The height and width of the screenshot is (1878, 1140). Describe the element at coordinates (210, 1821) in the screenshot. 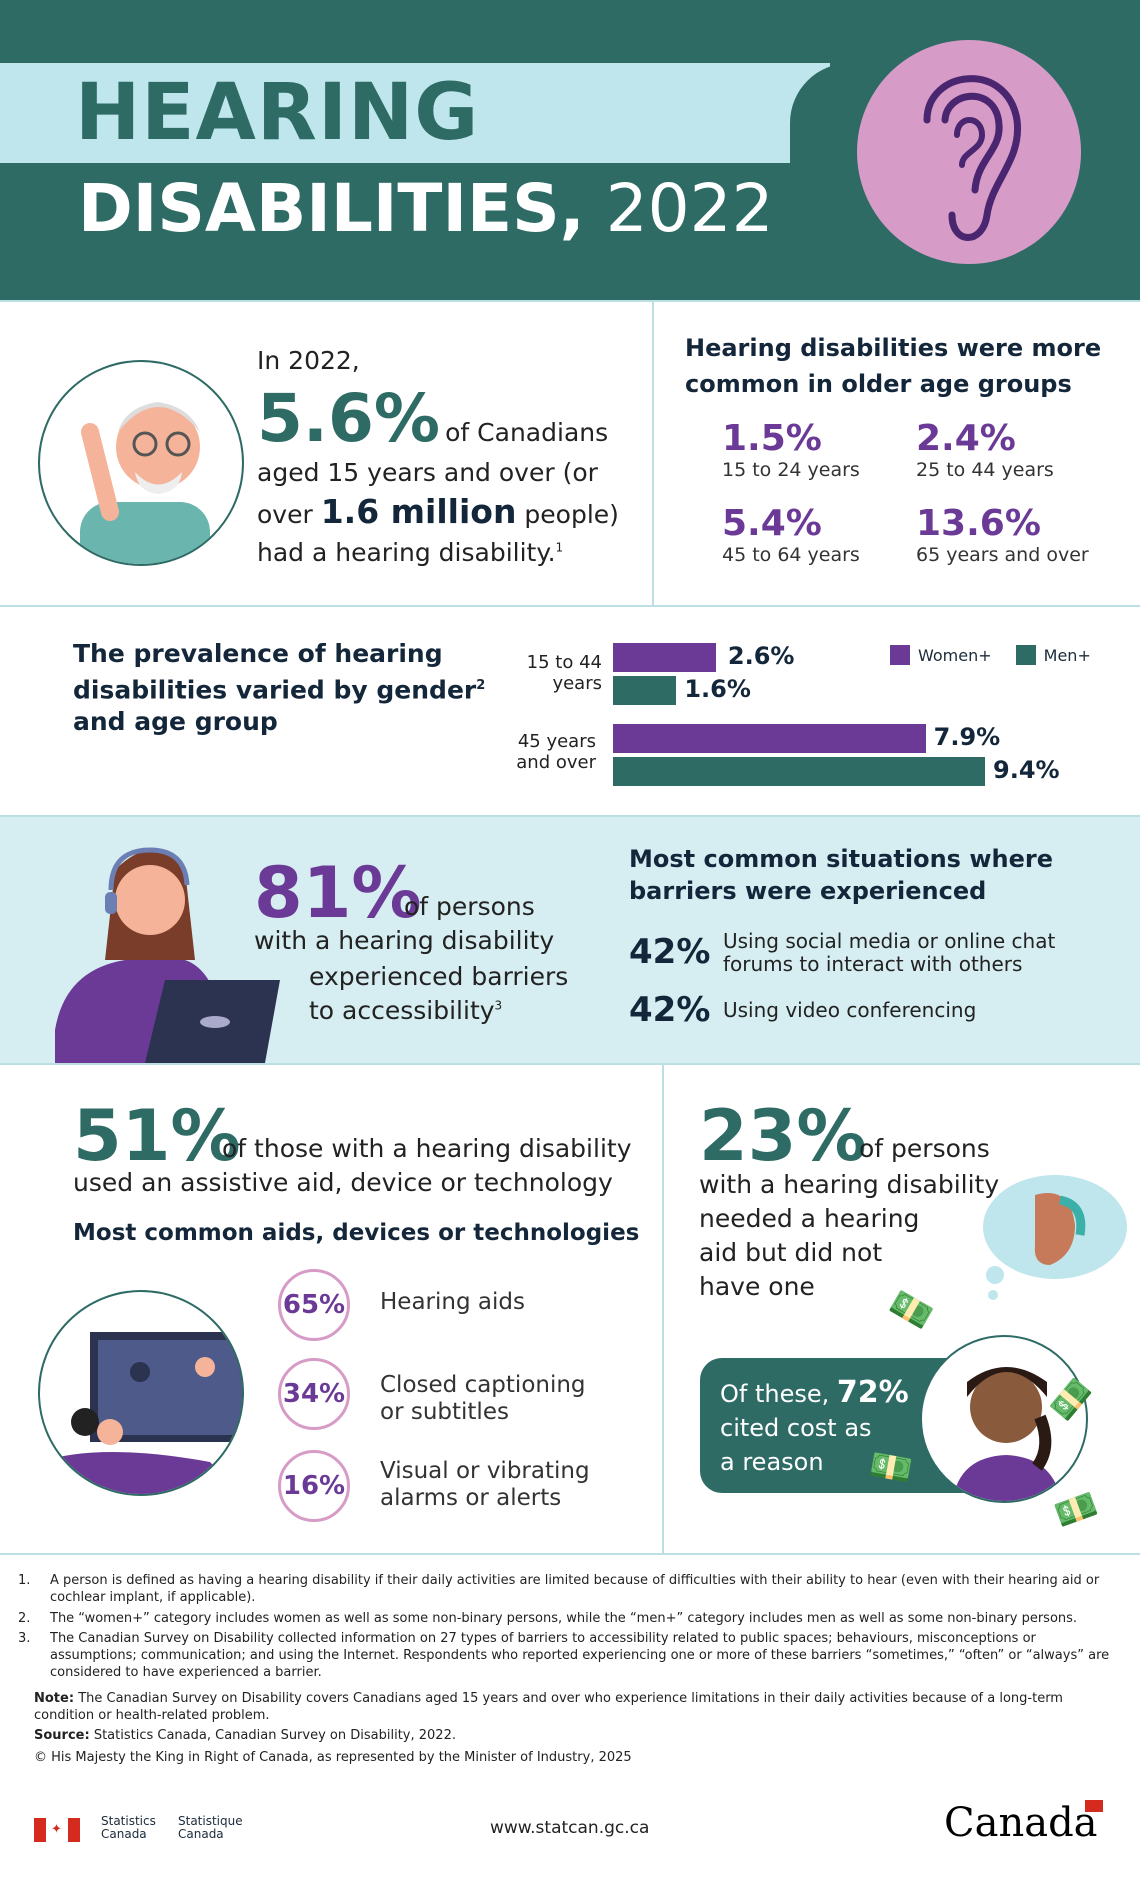

I see `text: Statistique` at that location.